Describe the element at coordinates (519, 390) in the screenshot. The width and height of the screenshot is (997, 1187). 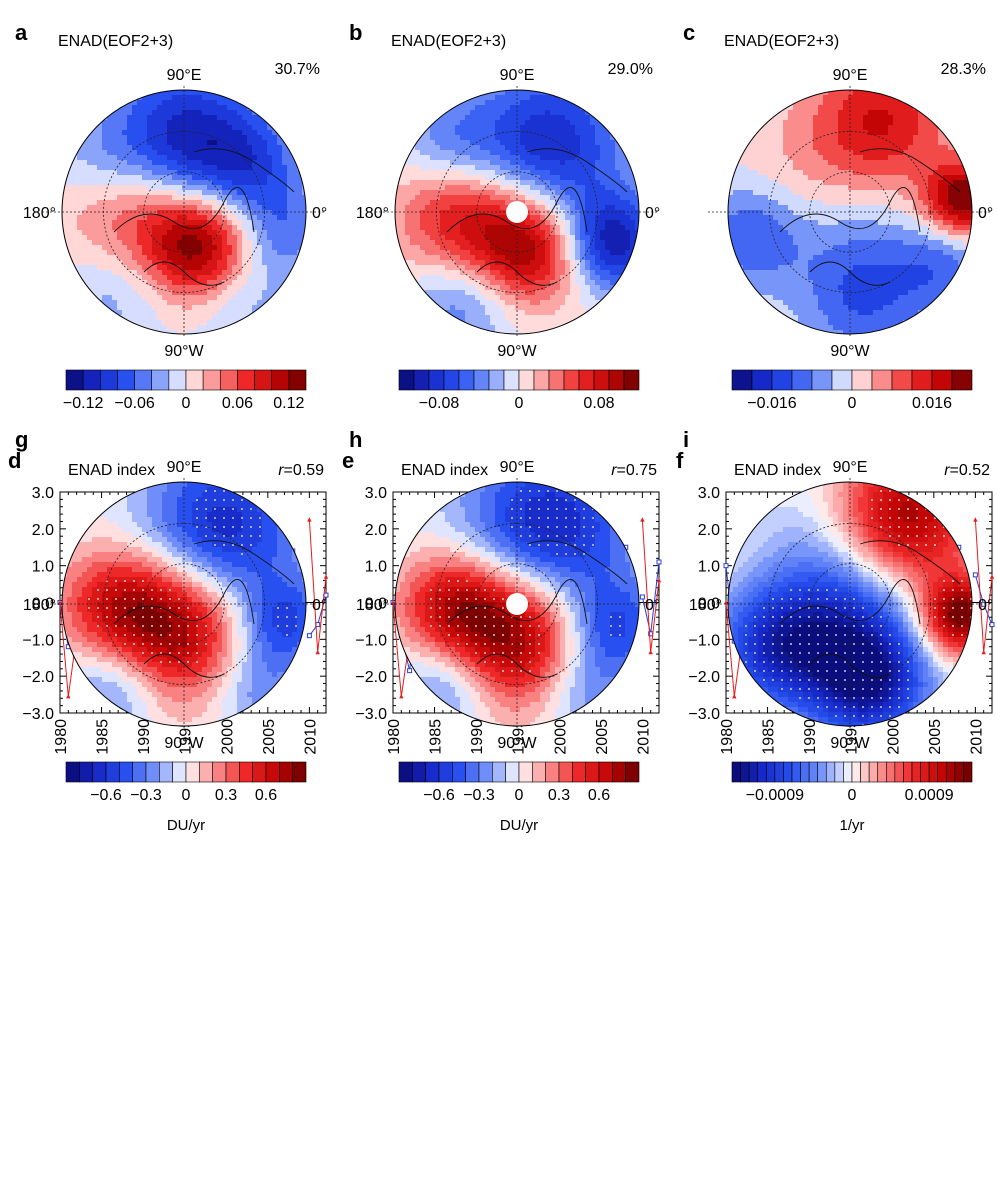
I see `colorbar: −0.08 0 0.08` at that location.